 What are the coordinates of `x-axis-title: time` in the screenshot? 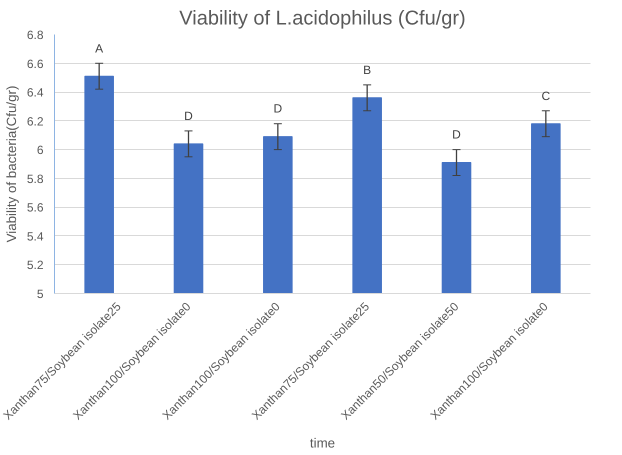 It's located at (323, 443).